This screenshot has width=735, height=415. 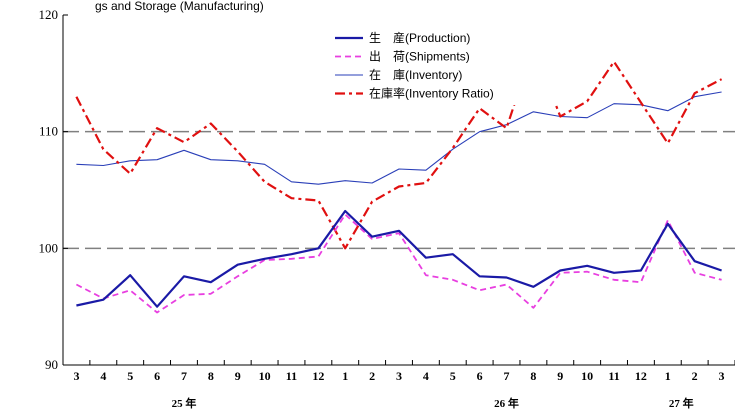 I want to click on year-label: 25 年, so click(x=184, y=403).